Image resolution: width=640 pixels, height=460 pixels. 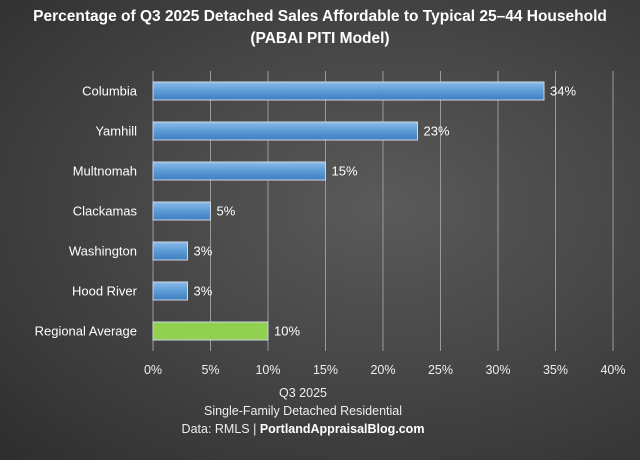 I want to click on category-label: Hood River, so click(x=105, y=291).